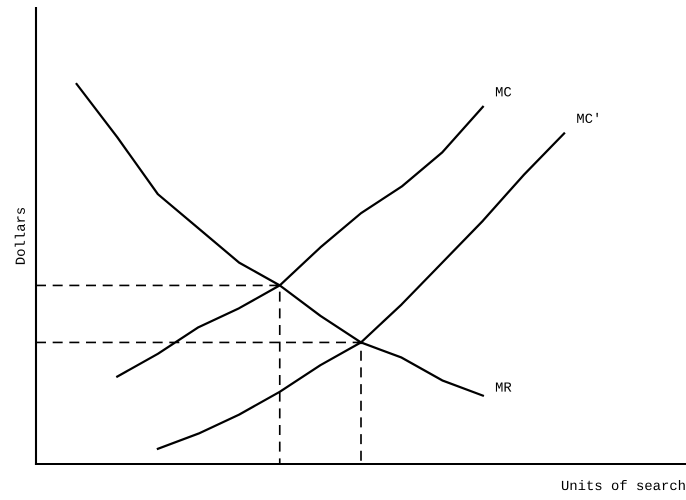  What do you see at coordinates (19, 236) in the screenshot?
I see `y-axis-title: Dollars` at bounding box center [19, 236].